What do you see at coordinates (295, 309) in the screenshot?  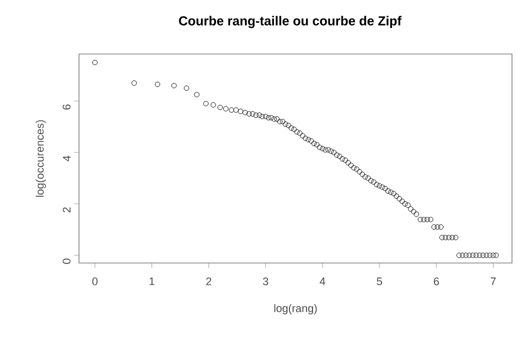 I see `x-axis-title: log(rang)` at bounding box center [295, 309].